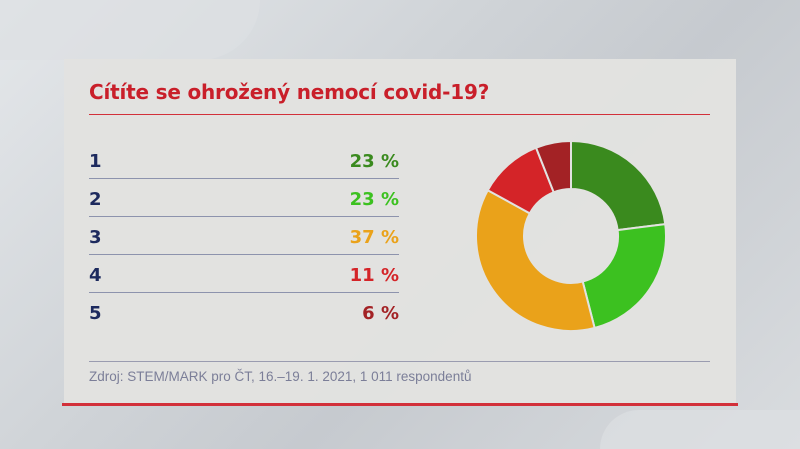  Describe the element at coordinates (374, 237) in the screenshot. I see `row-value: 37 %` at that location.